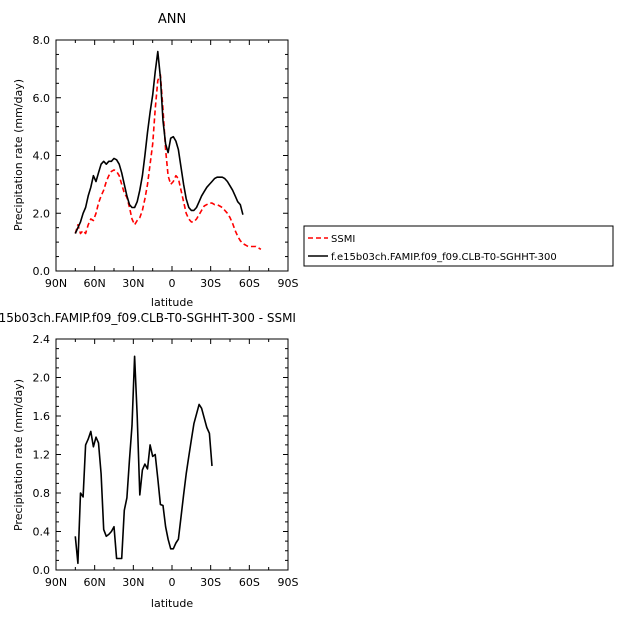  I want to click on top-y-axis-label: Precipitation rate (mm/day), so click(18, 155).